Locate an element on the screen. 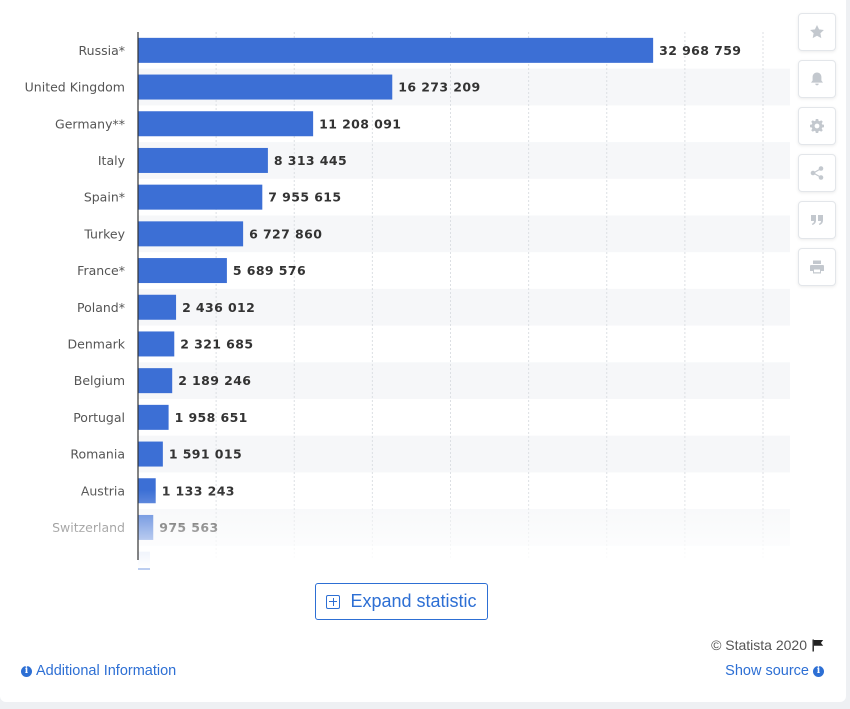 The height and width of the screenshot is (709, 850). quote-icon is located at coordinates (817, 220).